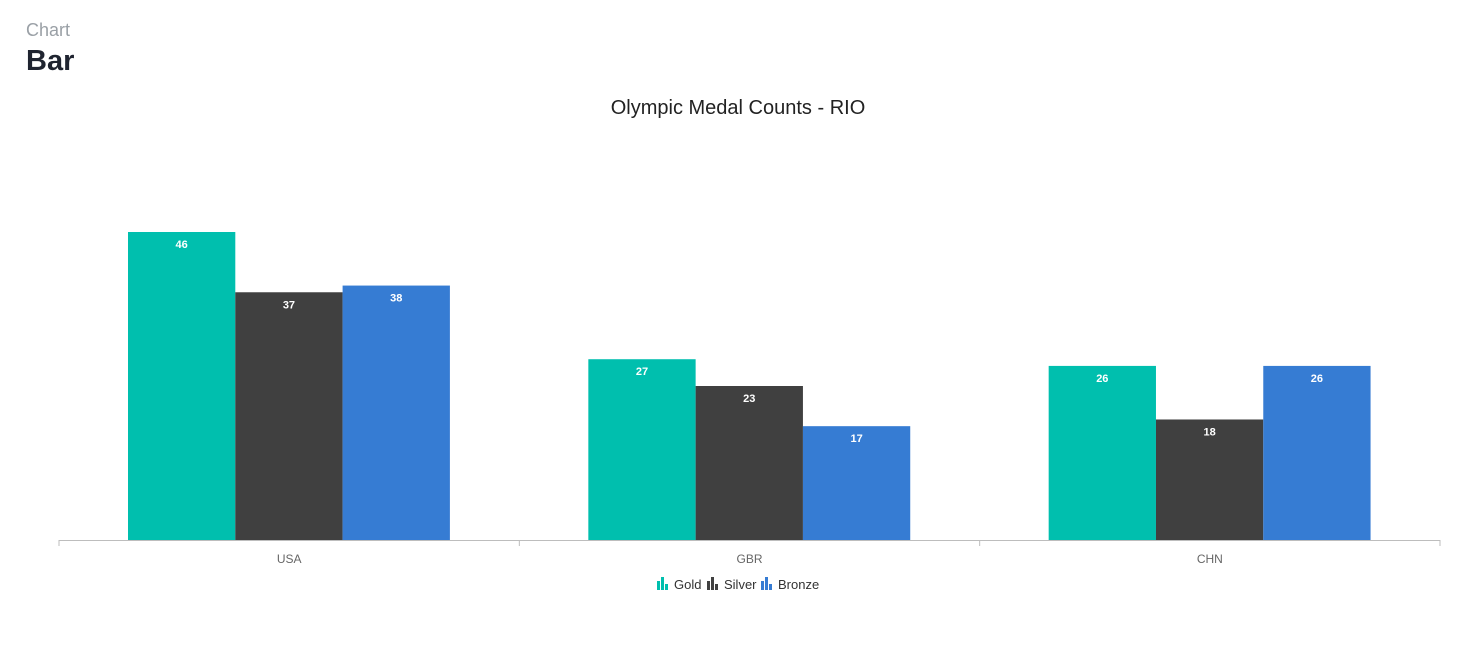 The height and width of the screenshot is (649, 1476). Describe the element at coordinates (1317, 452) in the screenshot. I see `bar-bronze-chn` at that location.